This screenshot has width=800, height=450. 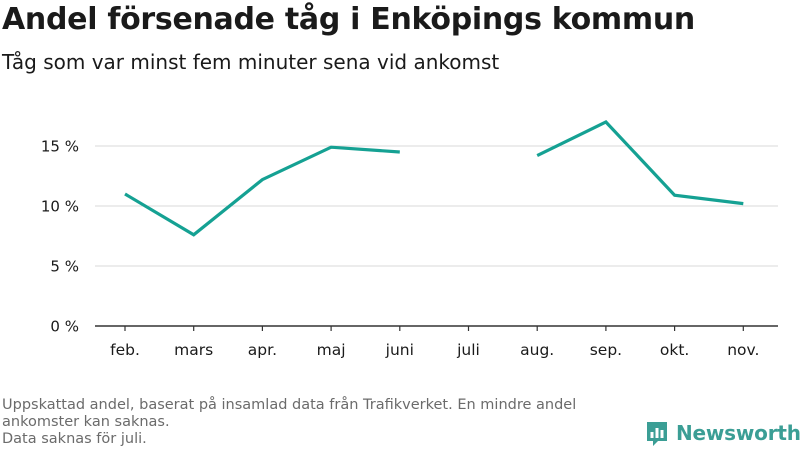 I want to click on newsworthy-logo-icon, so click(x=657, y=434).